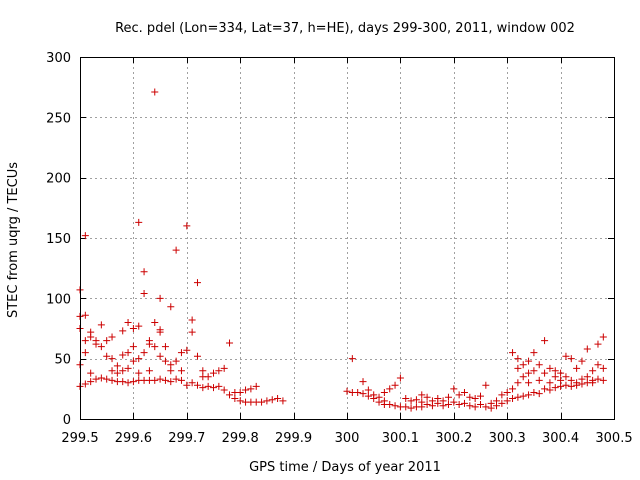 The height and width of the screenshot is (480, 640). Describe the element at coordinates (62, 360) in the screenshot. I see `y-tick-label: 50` at that location.